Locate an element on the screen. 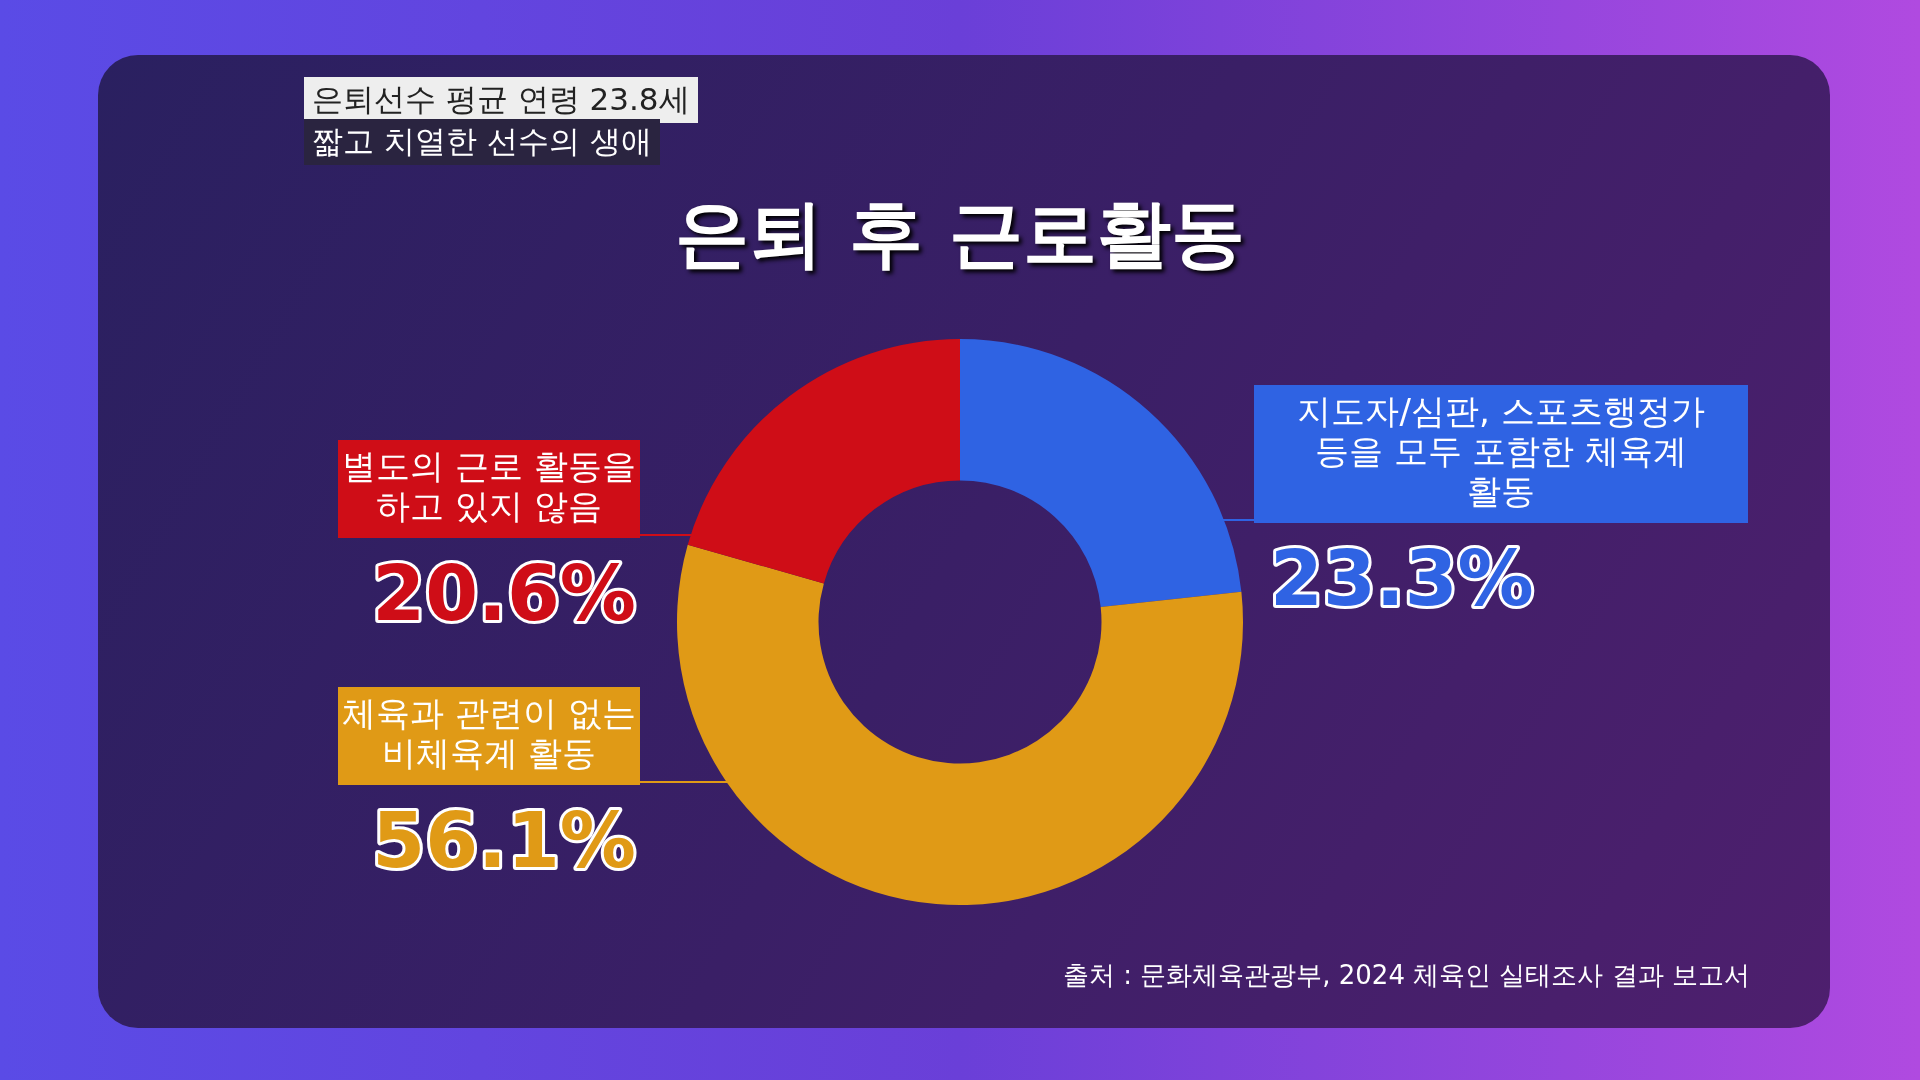 This screenshot has width=1920, height=1080. data-label: 56.1% is located at coordinates (504, 840).